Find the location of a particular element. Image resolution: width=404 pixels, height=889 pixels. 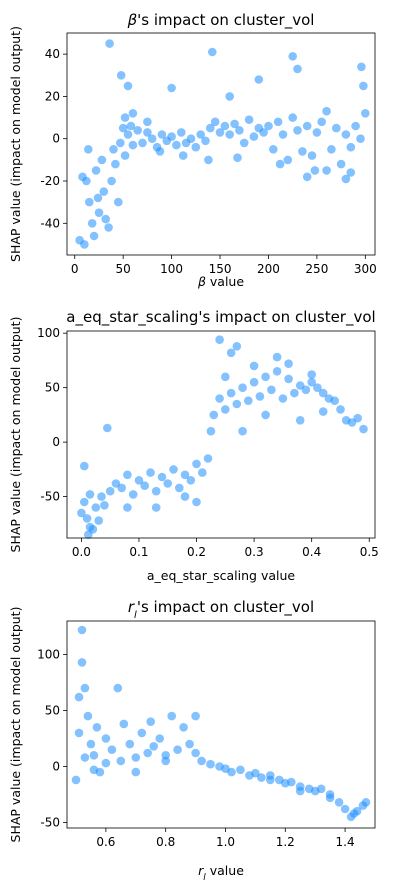

x-tick-label-6: 250 is located at coordinates (316, 269).